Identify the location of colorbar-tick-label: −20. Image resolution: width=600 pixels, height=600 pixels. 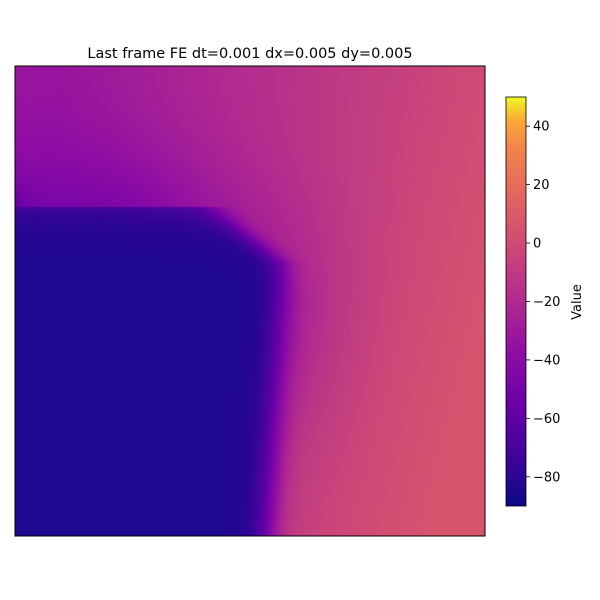
(546, 302).